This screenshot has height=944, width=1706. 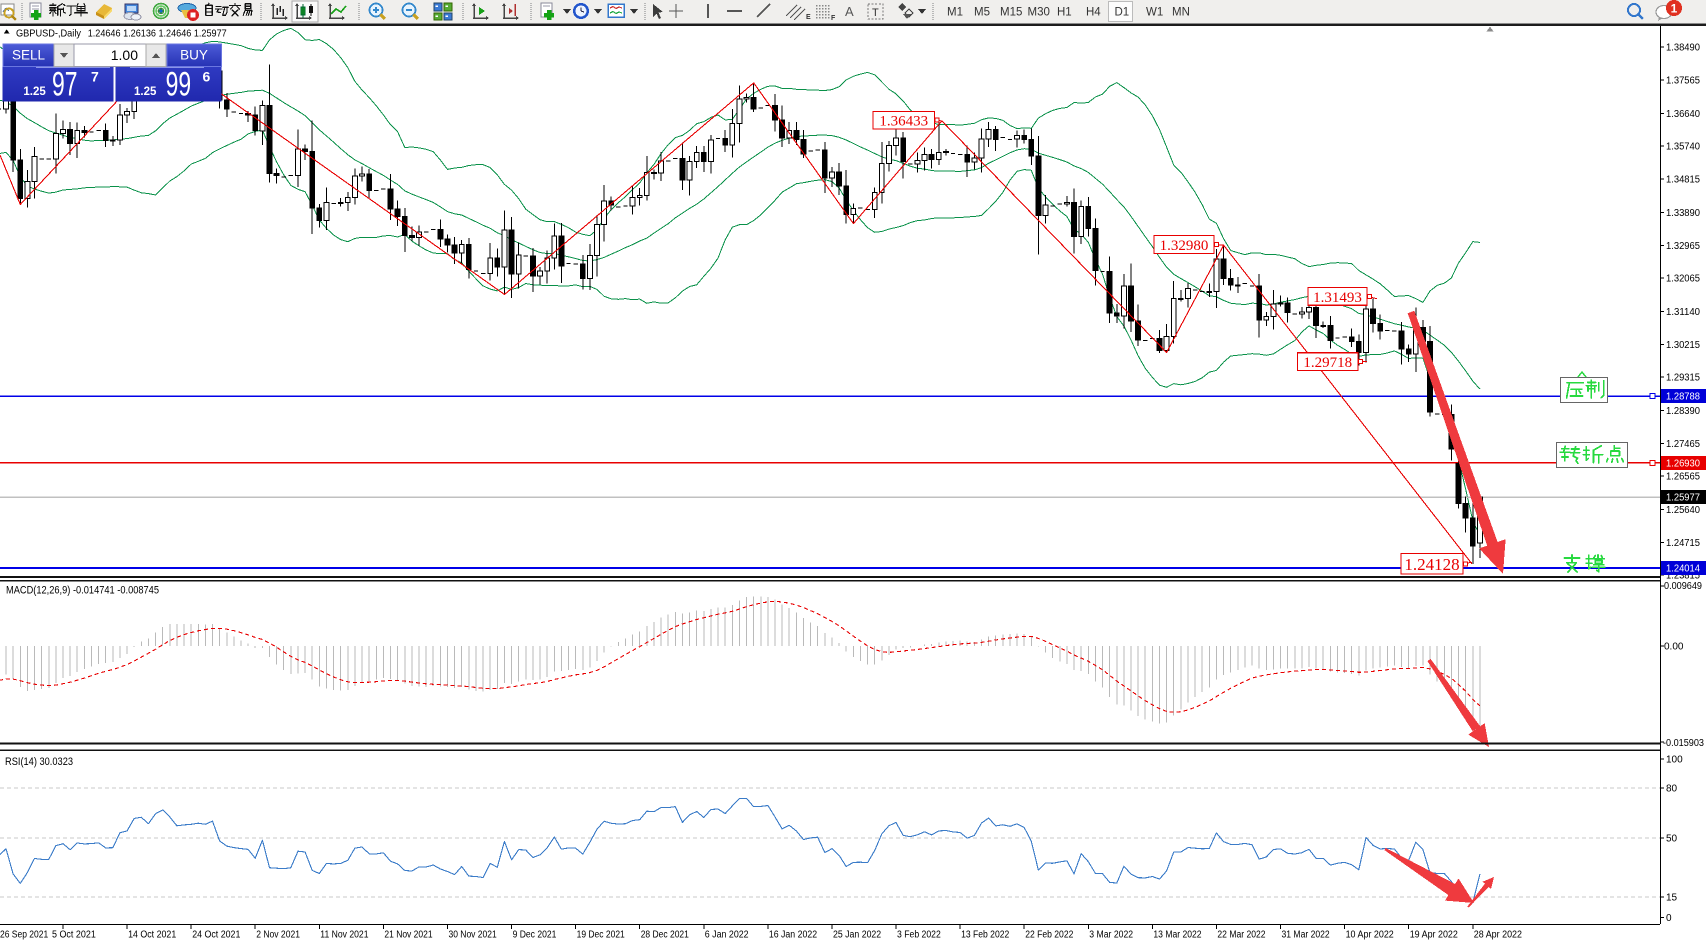 I want to click on svg-text: 1.24128, so click(x=1431, y=564).